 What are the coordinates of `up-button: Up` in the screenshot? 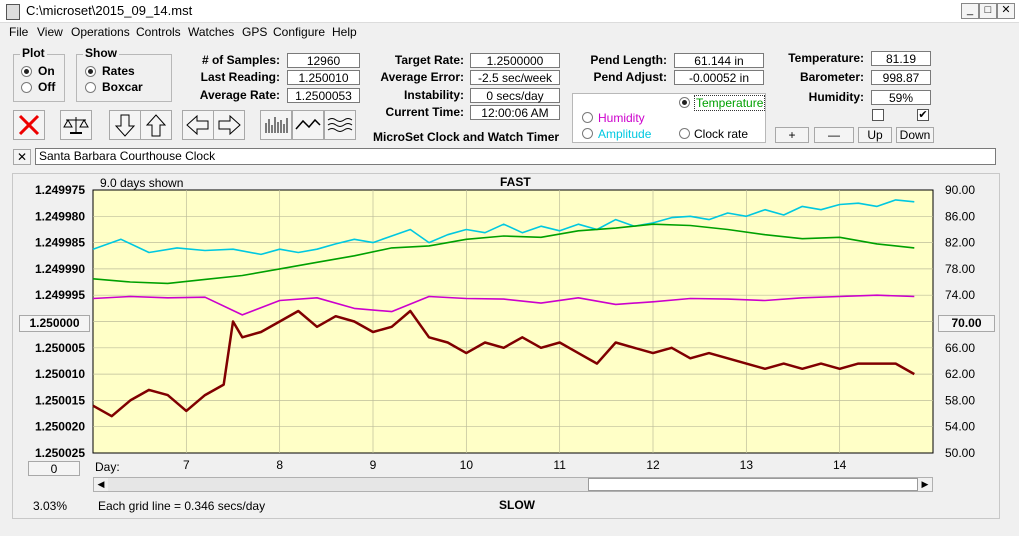 It's located at (875, 135).